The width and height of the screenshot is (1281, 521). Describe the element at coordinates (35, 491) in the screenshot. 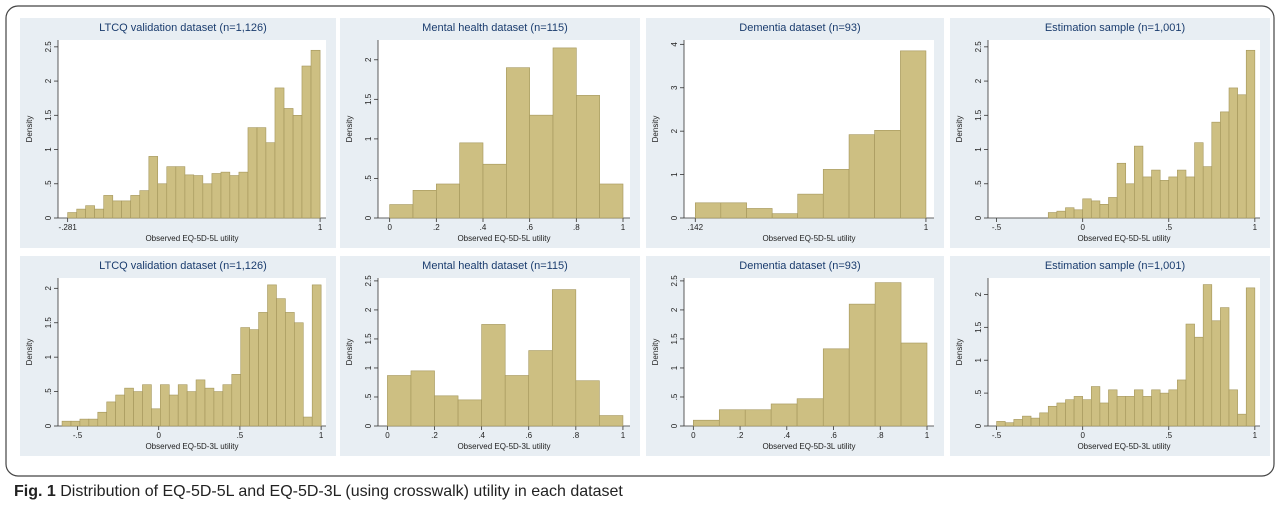

I see `caption-label: Fig. 1` at that location.